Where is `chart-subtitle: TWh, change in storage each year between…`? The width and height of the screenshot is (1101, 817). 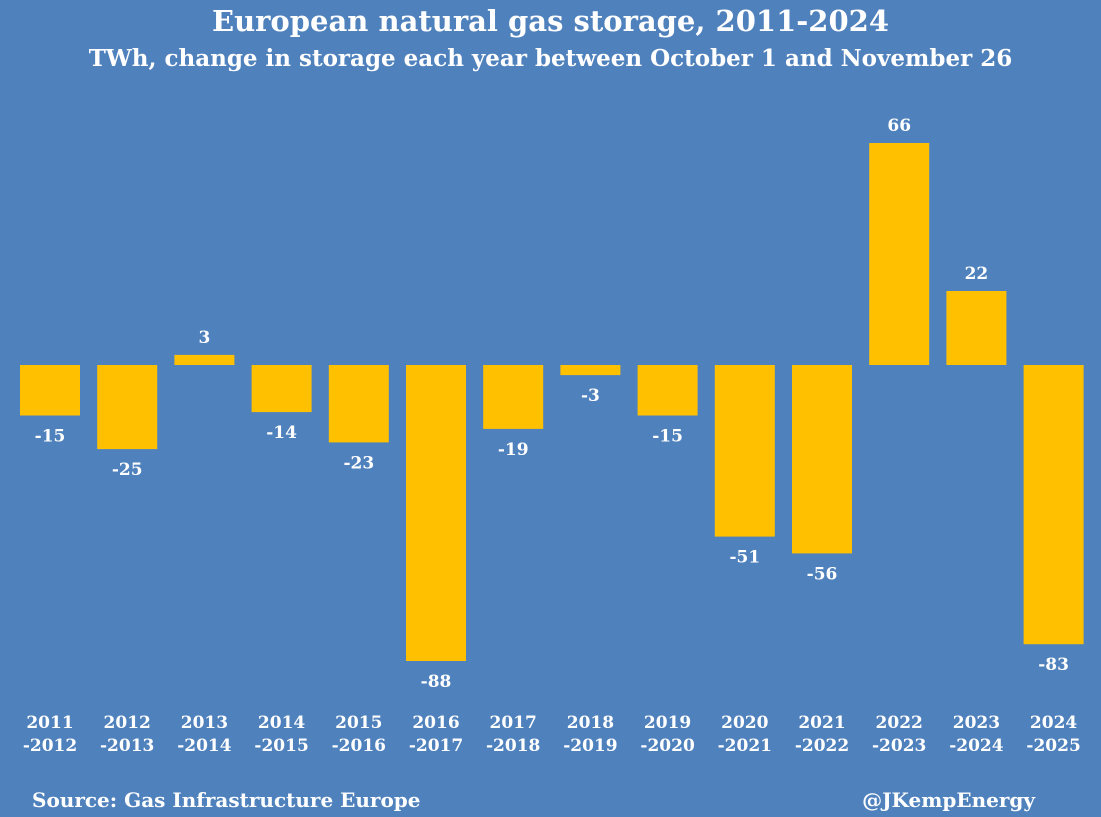
chart-subtitle: TWh, change in storage each year between… is located at coordinates (550, 58).